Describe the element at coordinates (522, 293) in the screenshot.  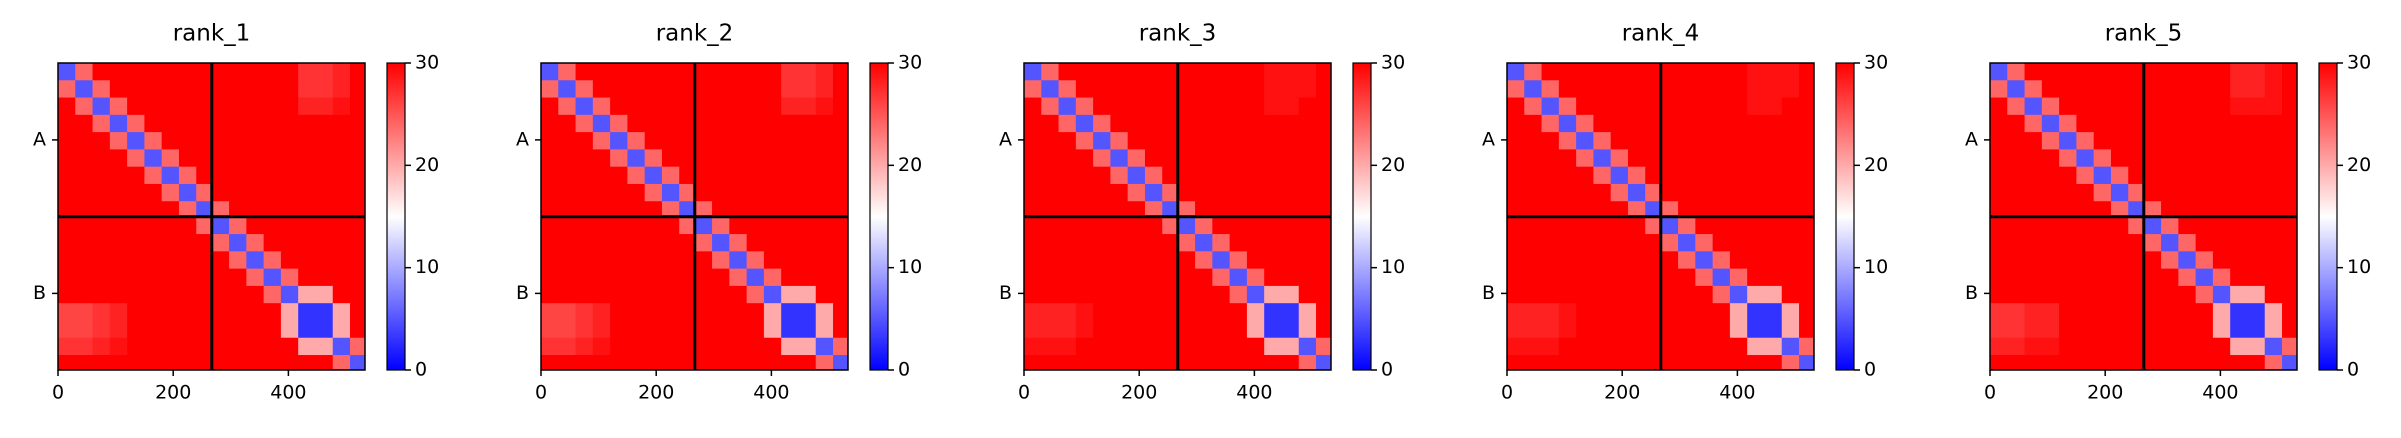
I see `y-tick-label: B` at that location.